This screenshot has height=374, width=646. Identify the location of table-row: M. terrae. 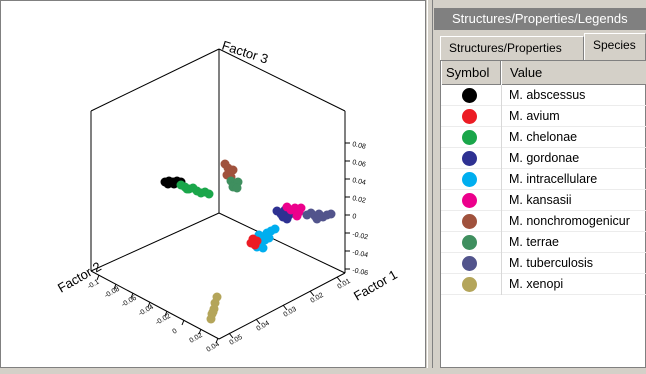
(543, 242).